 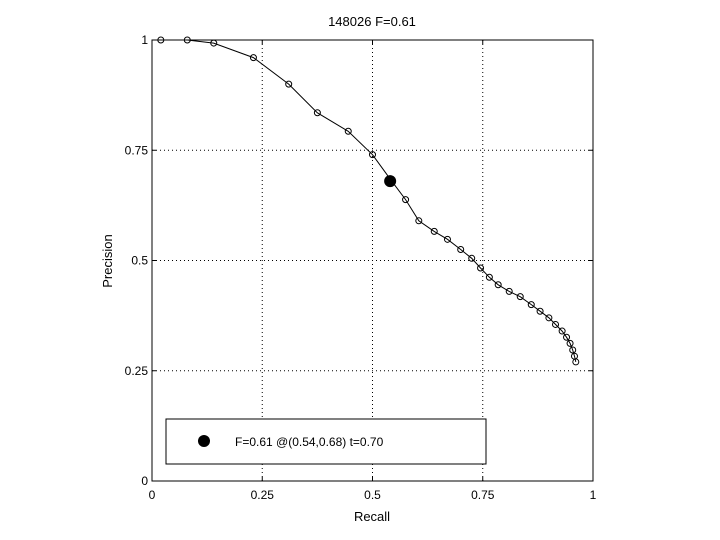 I want to click on x-axis-label: Recall, so click(x=372, y=516).